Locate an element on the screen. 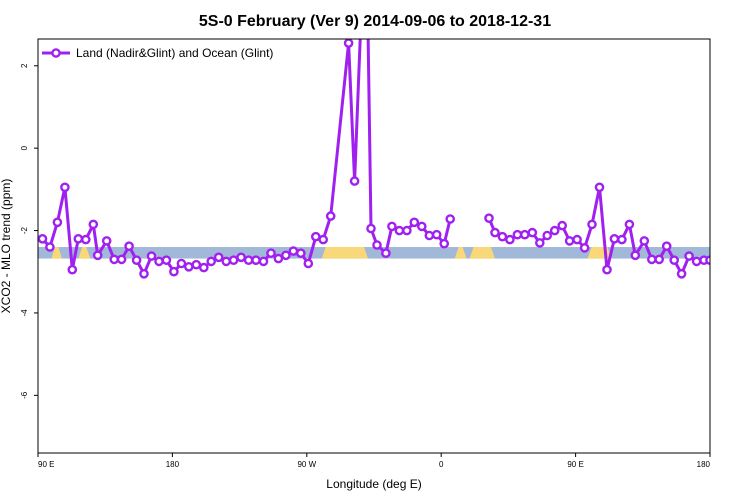 The width and height of the screenshot is (750, 500). x-tick-label: 90 W is located at coordinates (306, 464).